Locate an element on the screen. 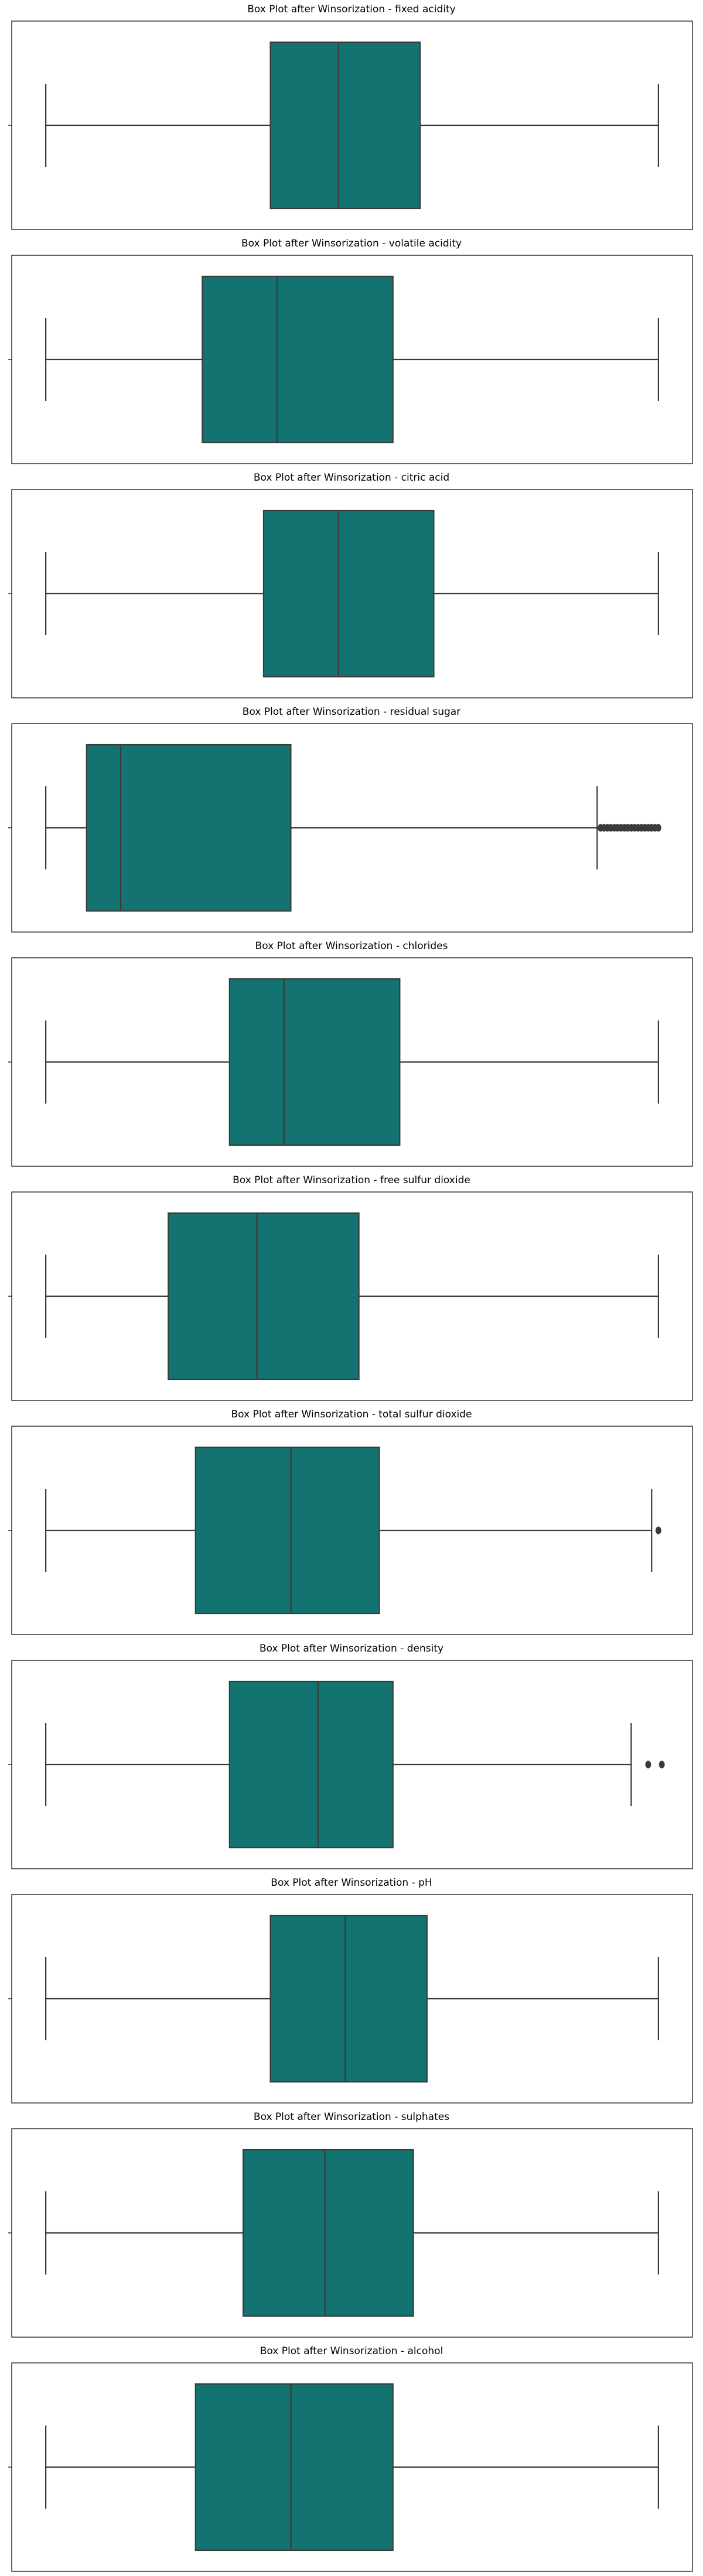 The image size is (703, 2576). chart-panel: Box Plot after Winsorization - chlorides is located at coordinates (351, 1054).